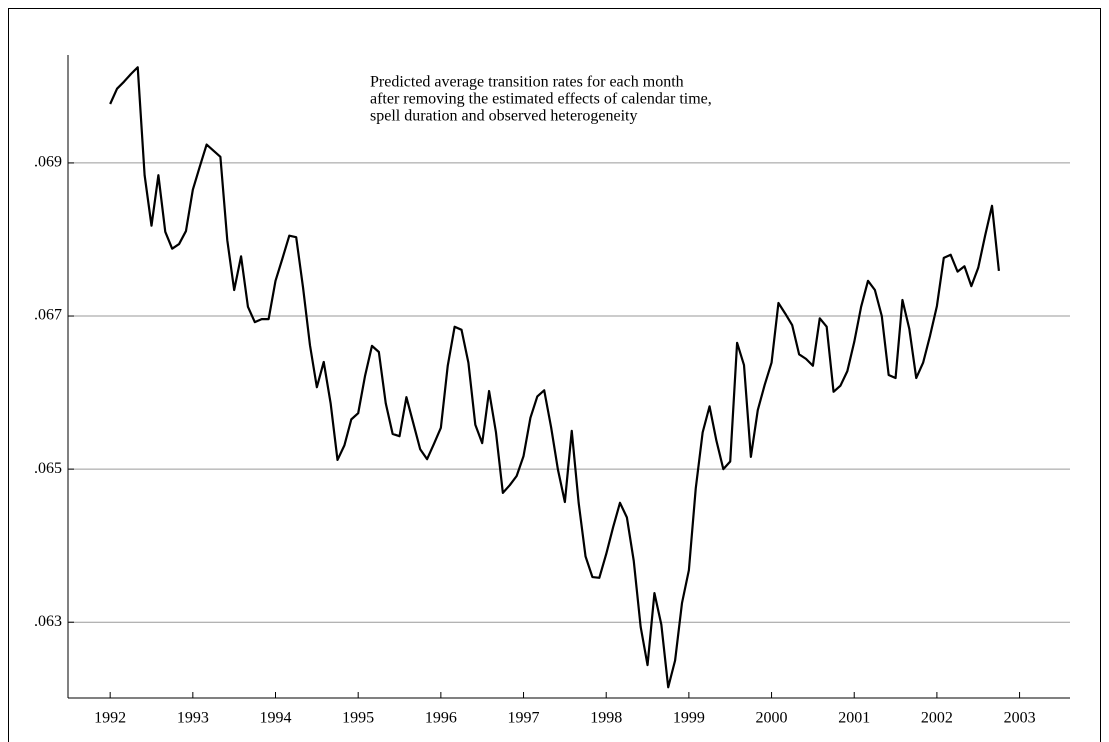 The image size is (1109, 742). Describe the element at coordinates (1020, 718) in the screenshot. I see `x-tick-label: 2003` at that location.